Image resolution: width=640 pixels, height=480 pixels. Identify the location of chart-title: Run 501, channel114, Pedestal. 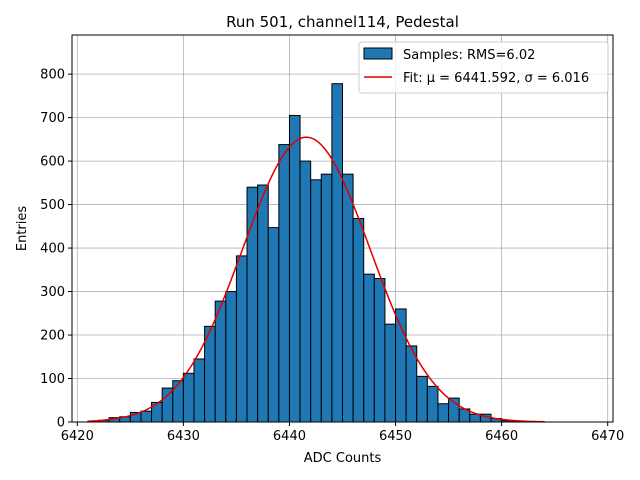
(342, 22).